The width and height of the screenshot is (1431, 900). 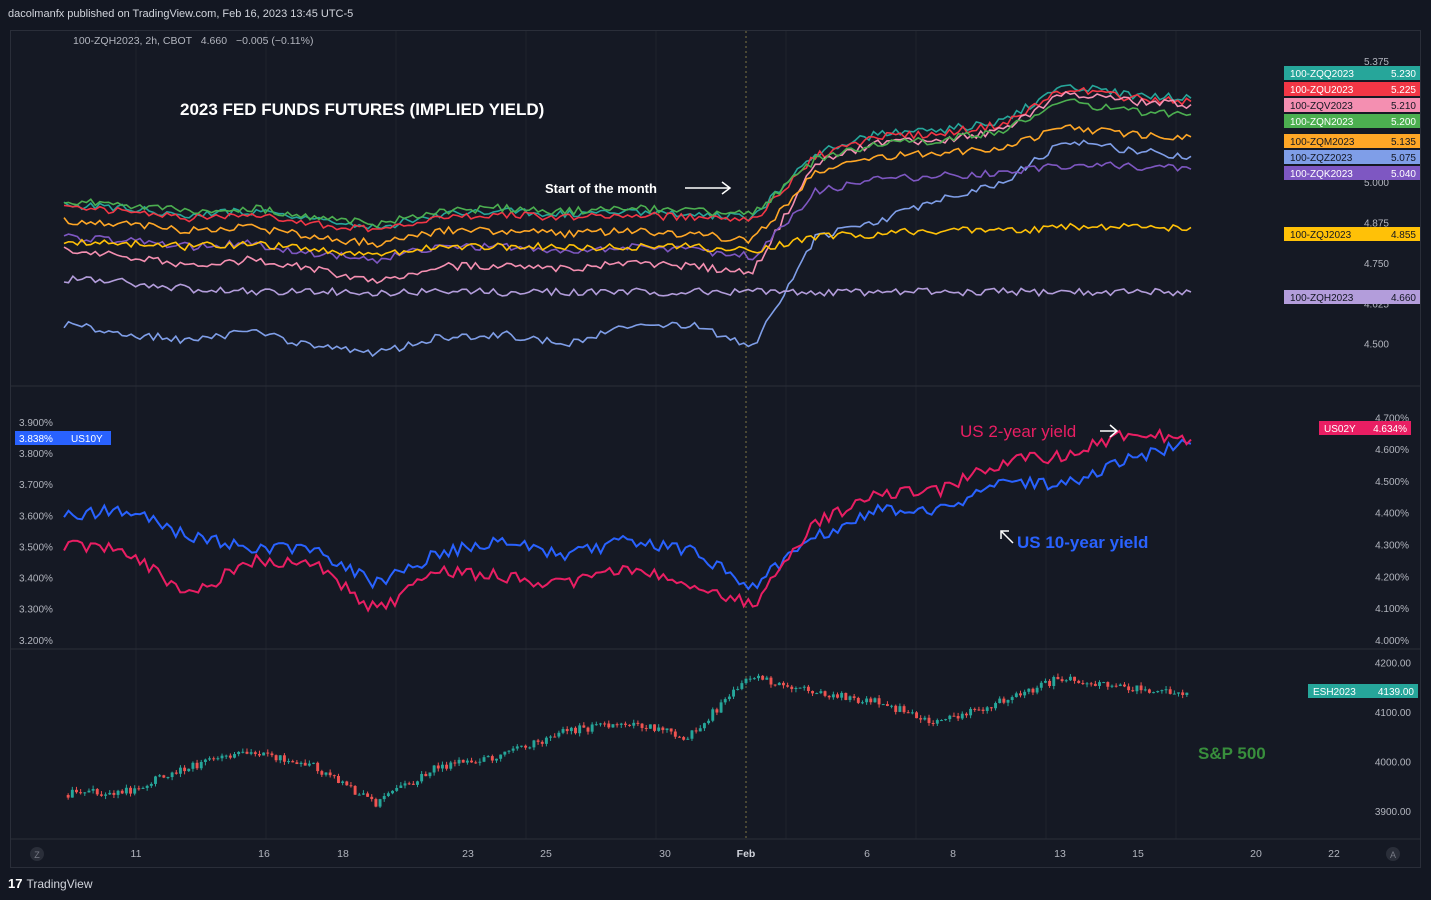 I want to click on price-tag-100-zqn2023: 100-ZQN2023 5.200, so click(x=1352, y=121).